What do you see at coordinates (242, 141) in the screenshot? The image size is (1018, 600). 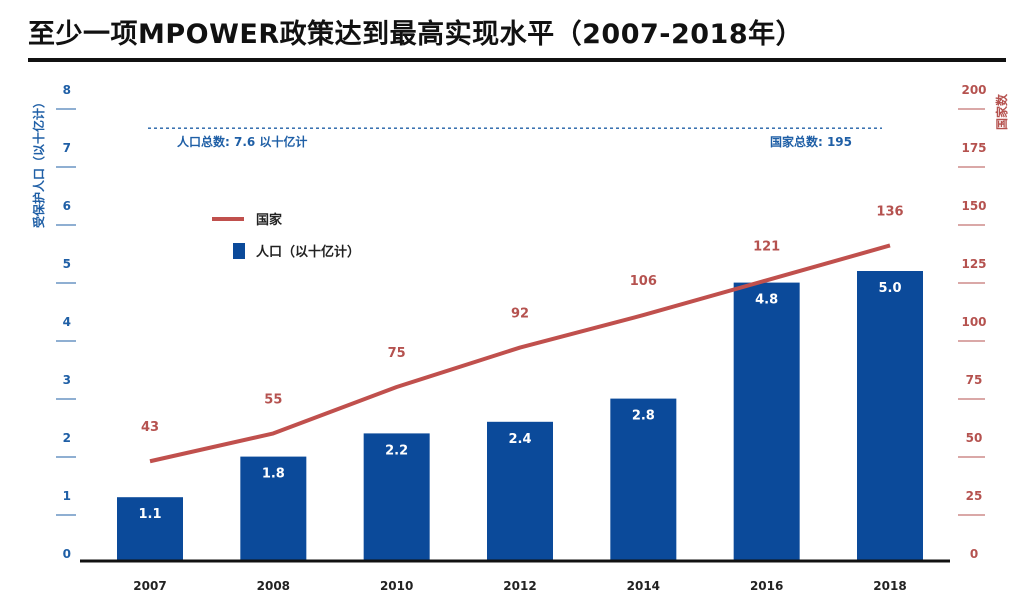 I see `reference-label-population: 人口总数: 7.6 以十亿计` at bounding box center [242, 141].